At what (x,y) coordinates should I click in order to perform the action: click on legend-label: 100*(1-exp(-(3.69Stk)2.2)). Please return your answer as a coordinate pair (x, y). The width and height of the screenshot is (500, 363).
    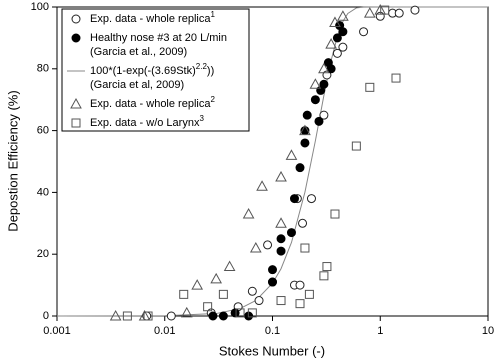
    Looking at the image, I should click on (152, 69).